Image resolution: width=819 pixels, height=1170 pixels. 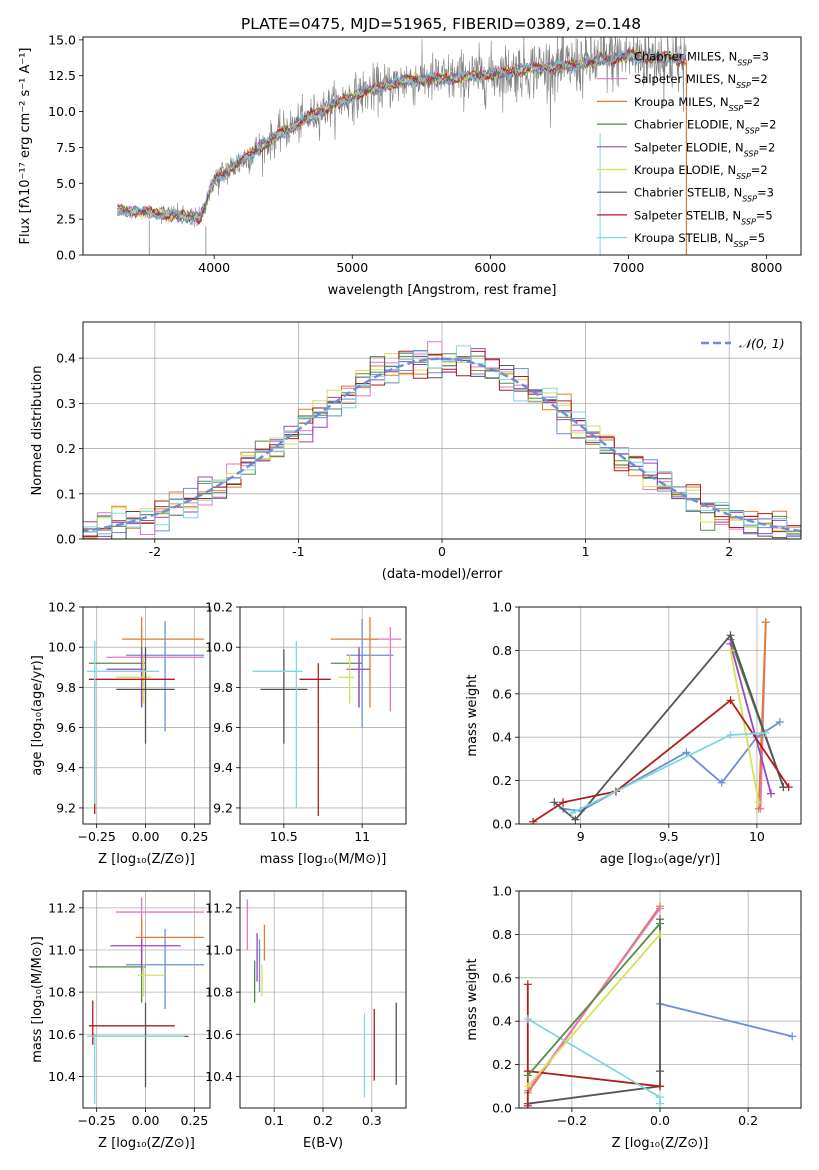 I want to click on legend-entry: Salpeter MILES, NSSP=2, so click(x=701, y=81).